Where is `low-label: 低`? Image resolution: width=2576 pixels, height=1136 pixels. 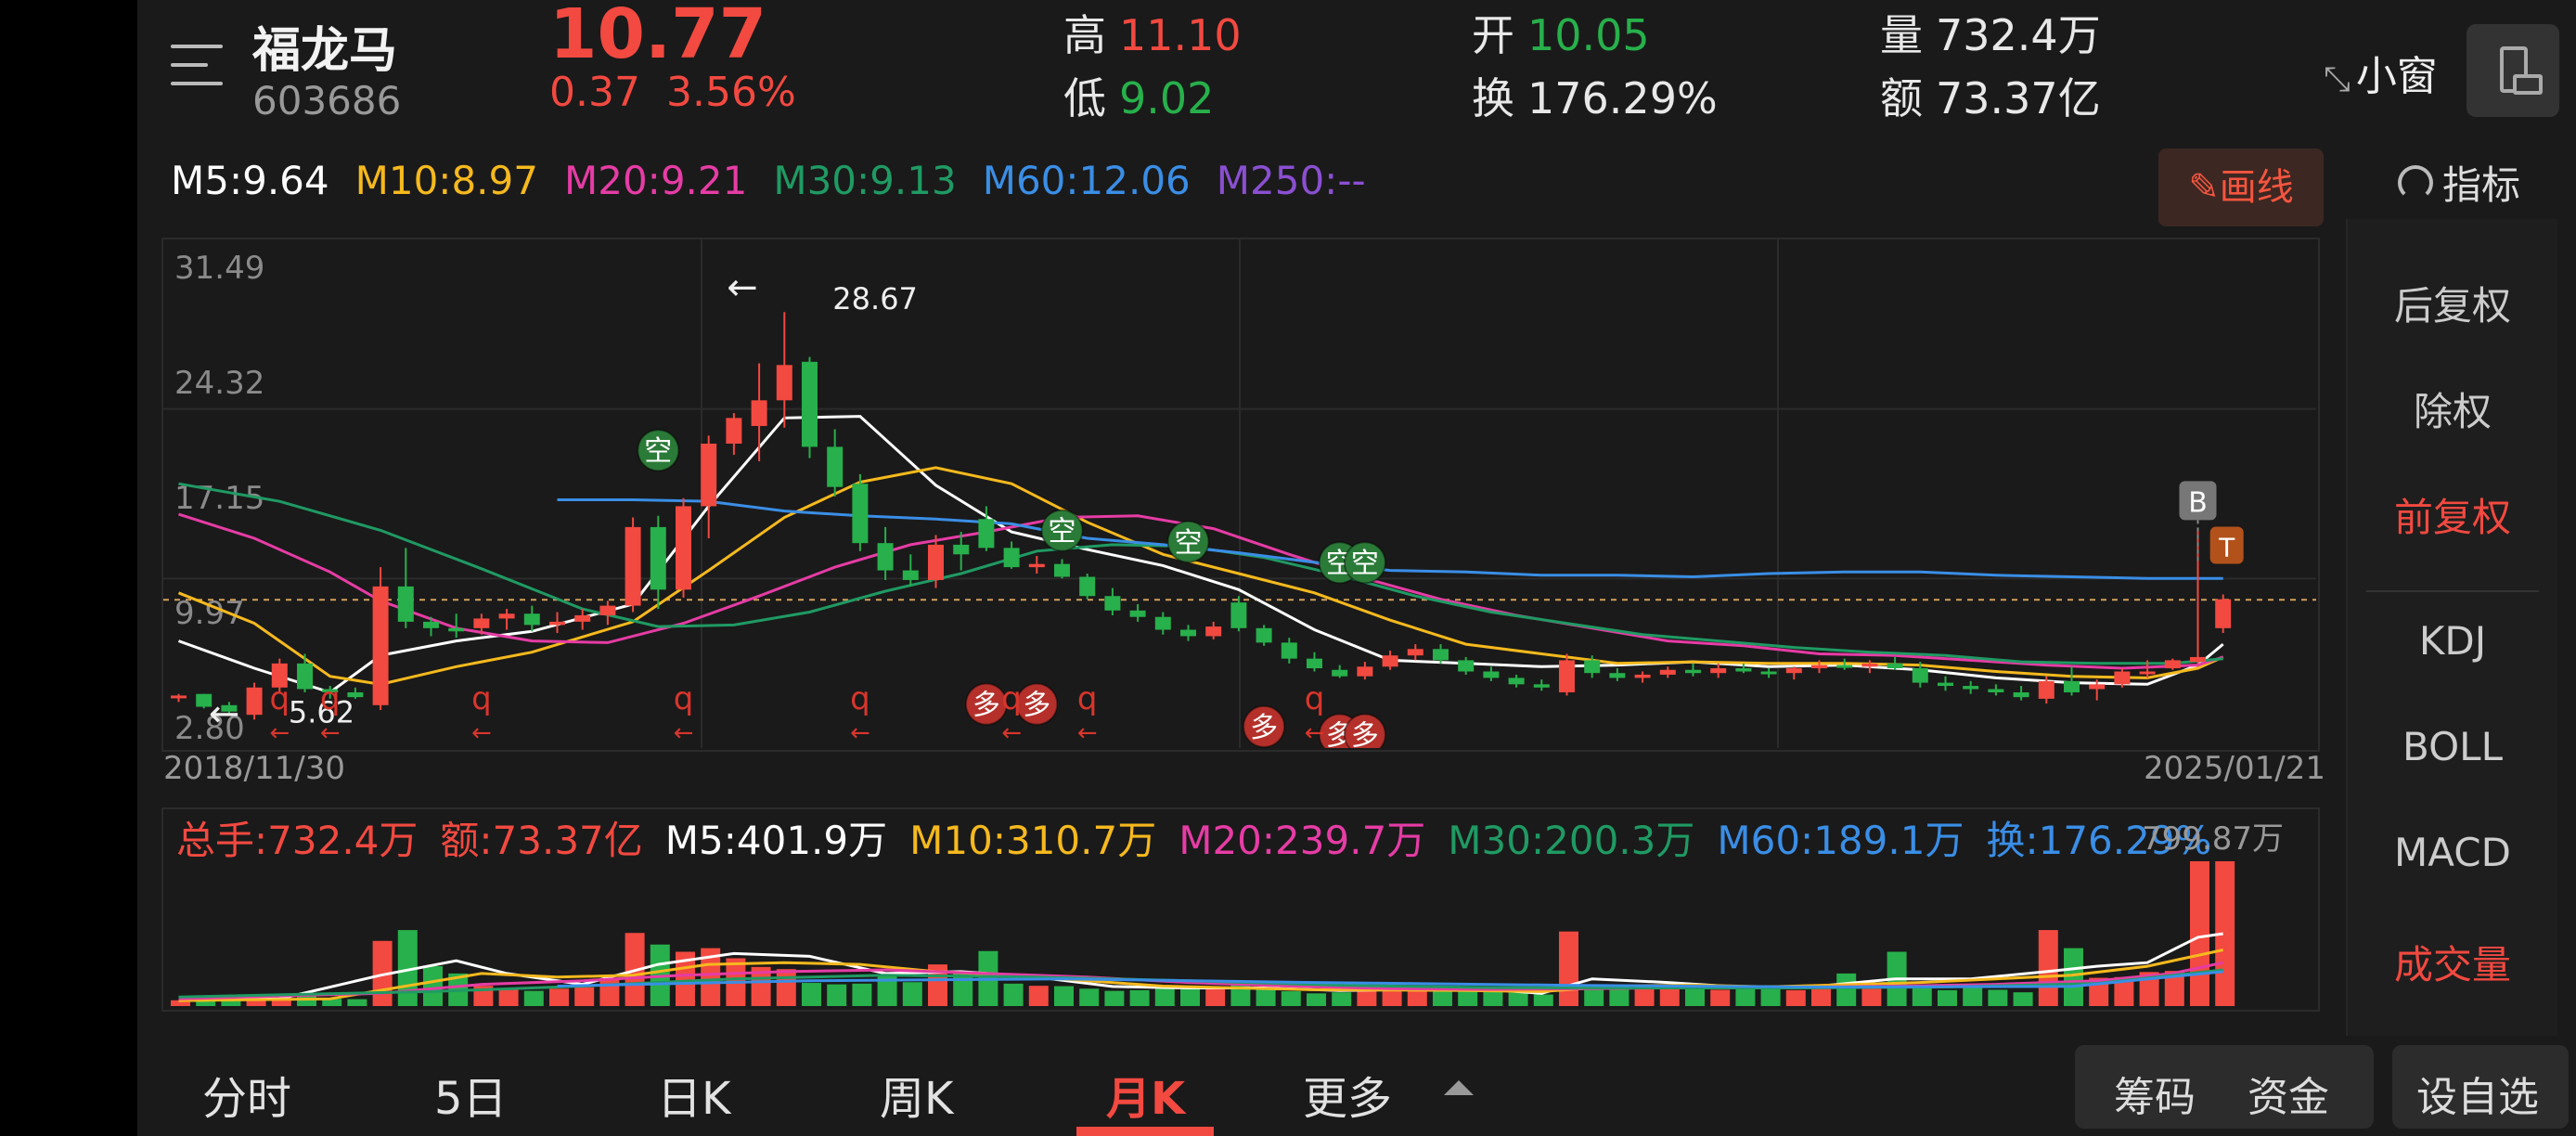 low-label: 低 is located at coordinates (1084, 98).